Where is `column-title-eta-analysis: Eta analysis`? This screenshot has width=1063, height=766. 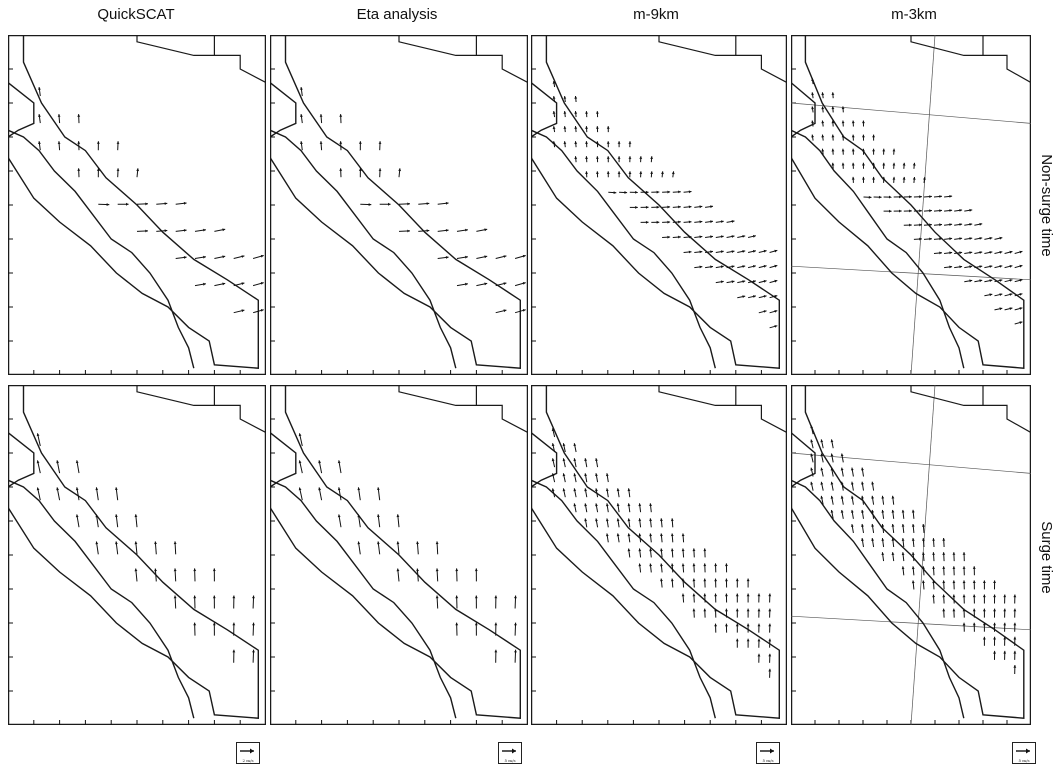
column-title-eta-analysis: Eta analysis is located at coordinates (397, 14).